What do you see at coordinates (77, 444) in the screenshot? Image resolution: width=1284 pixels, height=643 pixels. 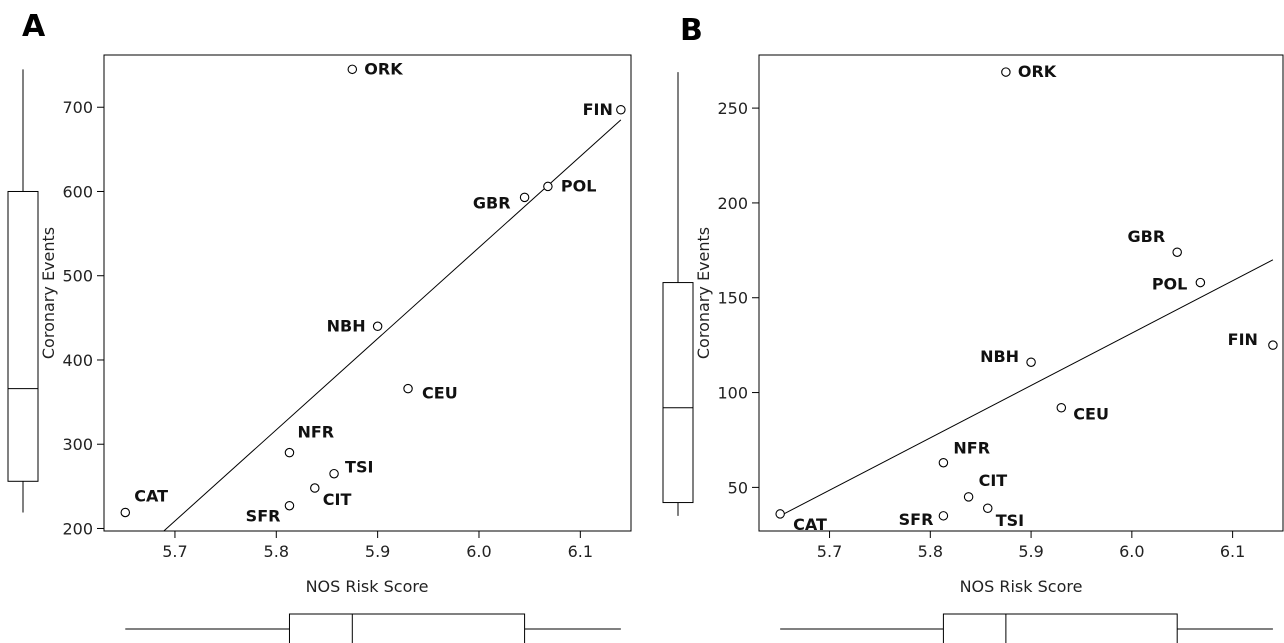 I see `y-tick-label: 300` at bounding box center [77, 444].